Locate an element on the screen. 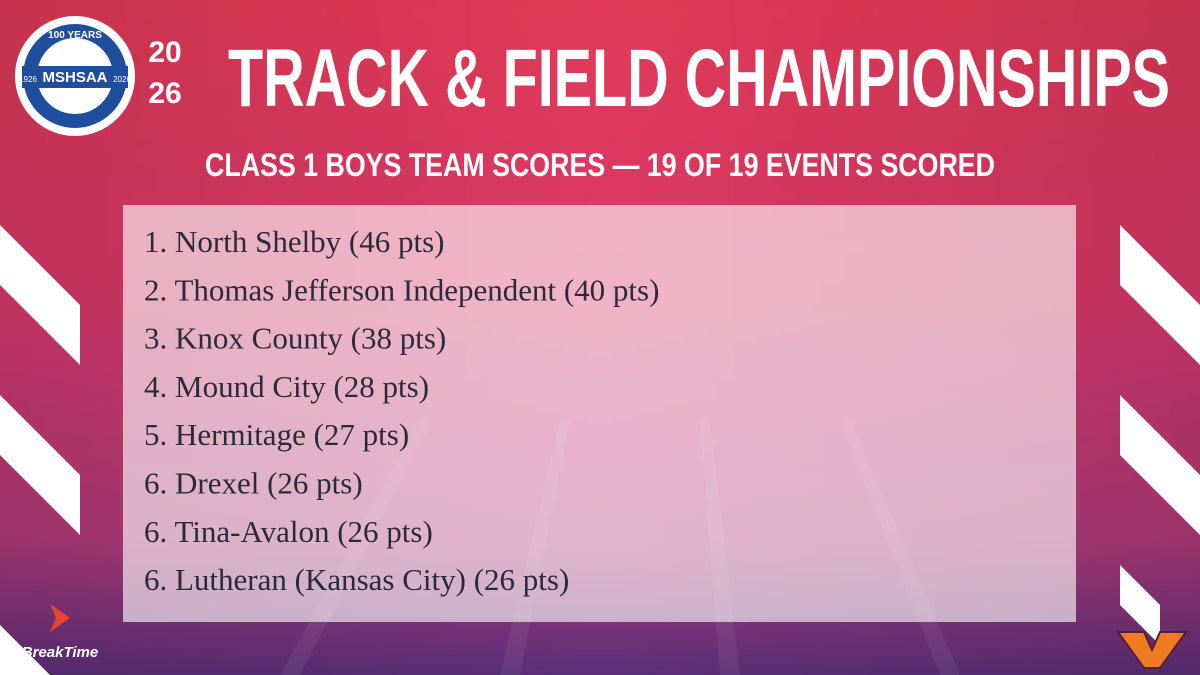 The image size is (1200, 675). standing-item: 3. Knox County (38 pts) is located at coordinates (295, 338).